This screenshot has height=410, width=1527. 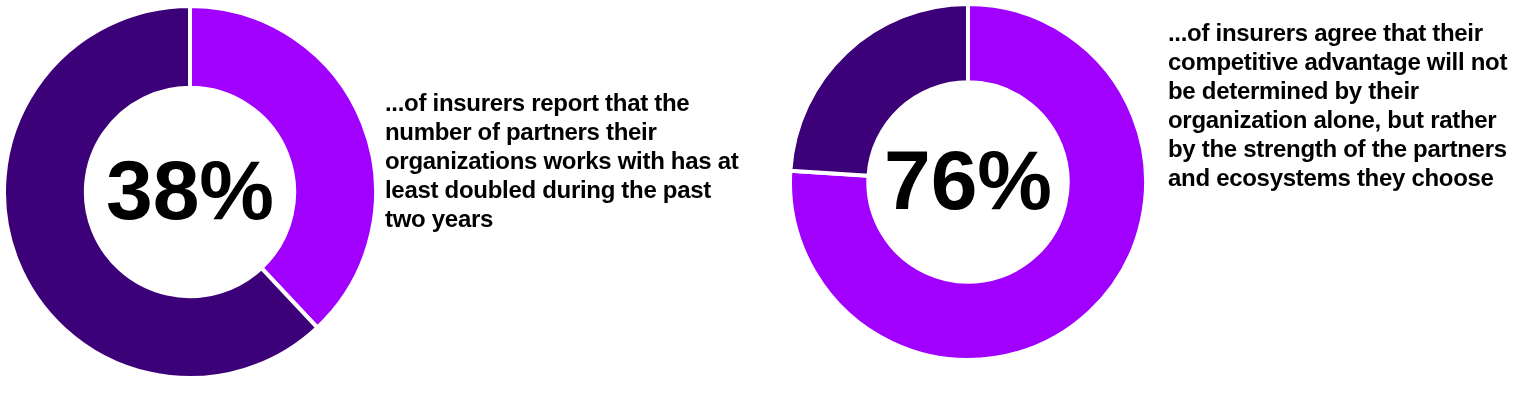 I want to click on text: ...of insurers agree that their competitive advantage will not be determined by their organization alone, but rather by the strength of the partners and ecosystems they choose, so click(x=1338, y=105).